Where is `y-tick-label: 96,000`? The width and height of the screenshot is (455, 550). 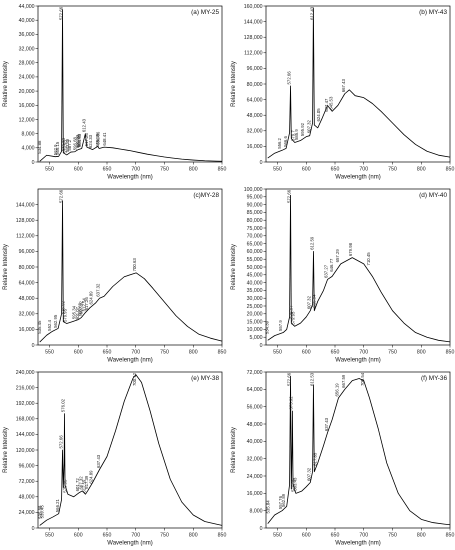
y-tick-label: 96,000 is located at coordinates (27, 252).